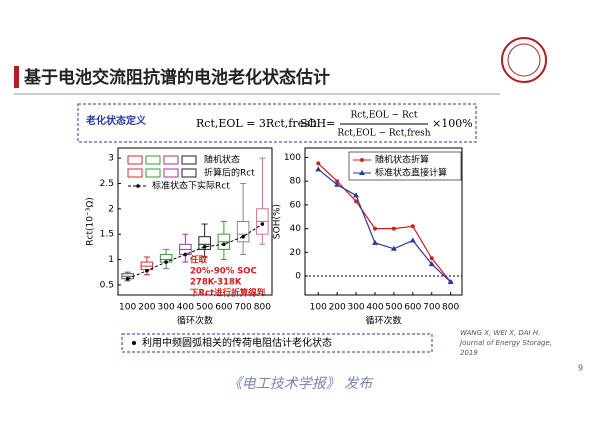 This screenshot has height=427, width=600. I want to click on slide-title: 基于电池交流阻抗谱的电池老化状态估计, so click(176, 77).